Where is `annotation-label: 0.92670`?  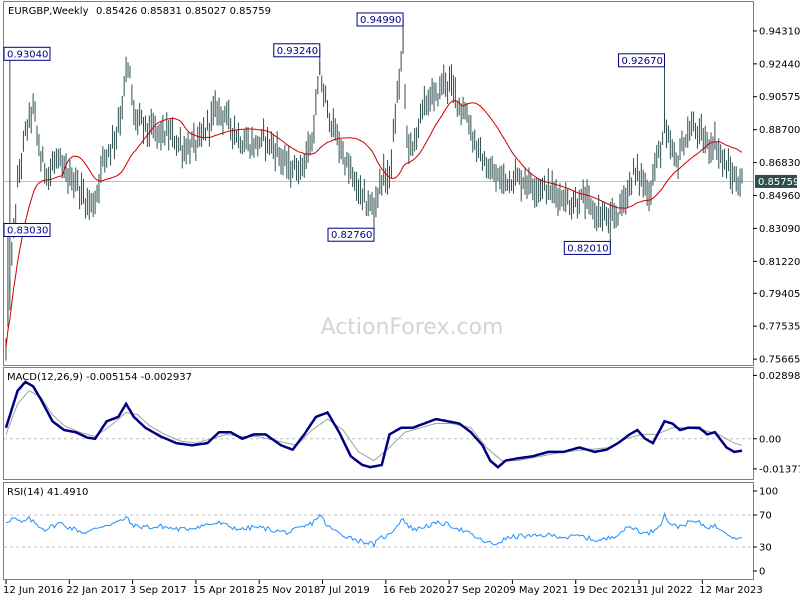
annotation-label: 0.92670 is located at coordinates (642, 61).